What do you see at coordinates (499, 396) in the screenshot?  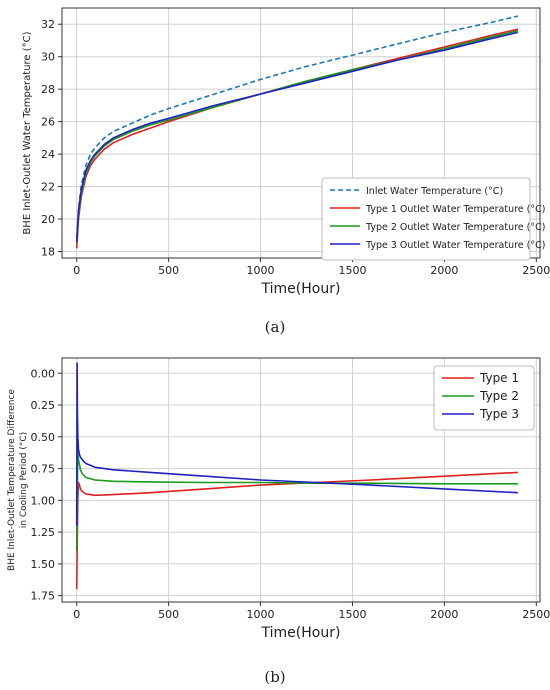 I see `legend-label: Type 2` at bounding box center [499, 396].